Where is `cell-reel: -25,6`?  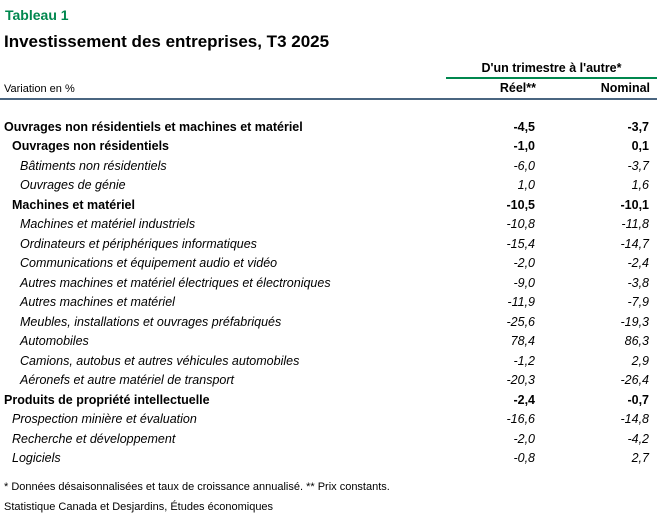 cell-reel: -25,6 is located at coordinates (521, 321).